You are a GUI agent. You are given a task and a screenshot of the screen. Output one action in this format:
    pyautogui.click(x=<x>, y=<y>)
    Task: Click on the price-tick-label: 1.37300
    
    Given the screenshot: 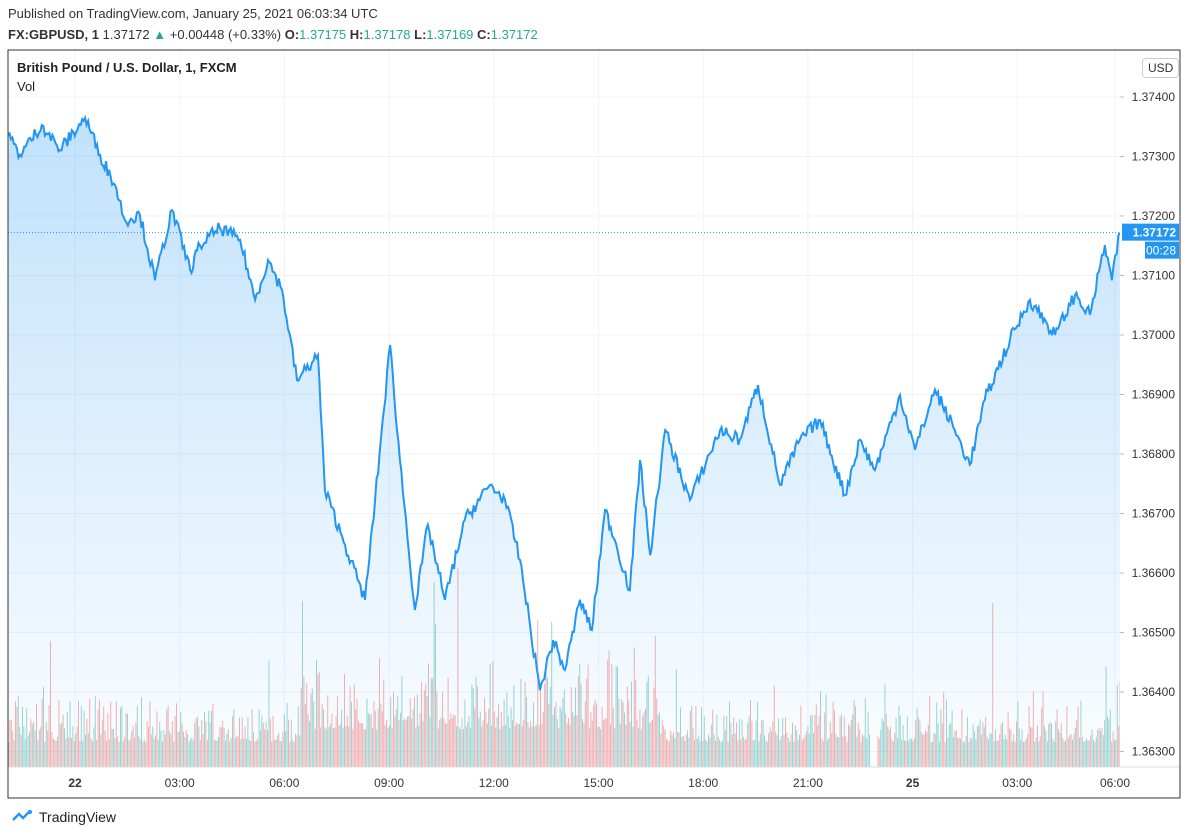 What is the action you would take?
    pyautogui.click(x=1154, y=157)
    